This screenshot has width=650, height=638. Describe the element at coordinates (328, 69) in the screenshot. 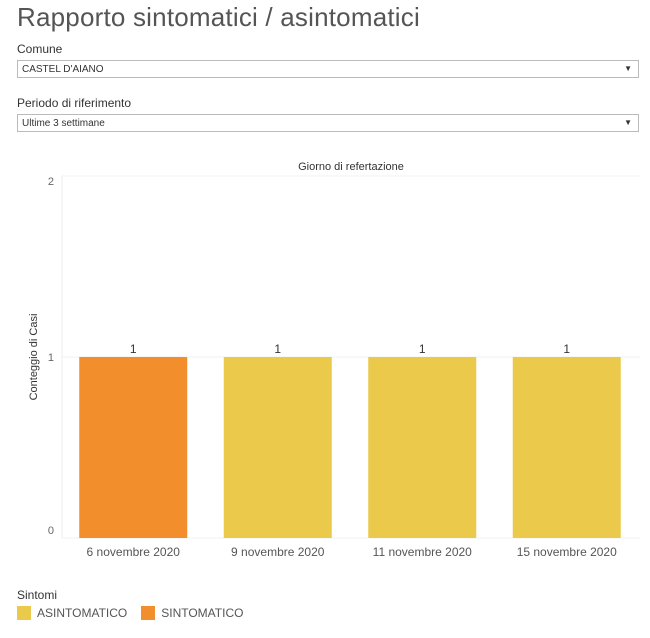

I see `comune-dropdown: CASTEL D'AIANO ▼` at that location.